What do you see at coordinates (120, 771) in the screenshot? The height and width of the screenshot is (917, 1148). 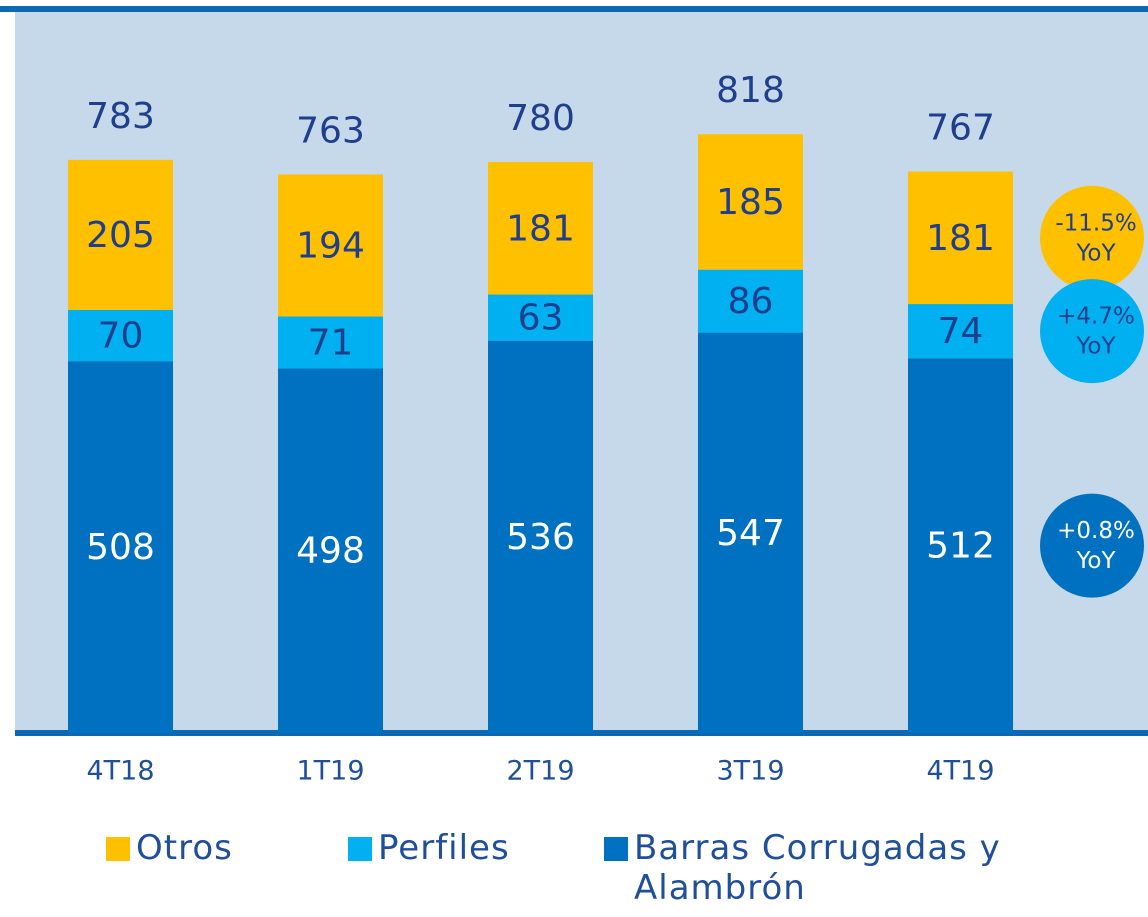 I see `x-tick-label: 4T18` at bounding box center [120, 771].